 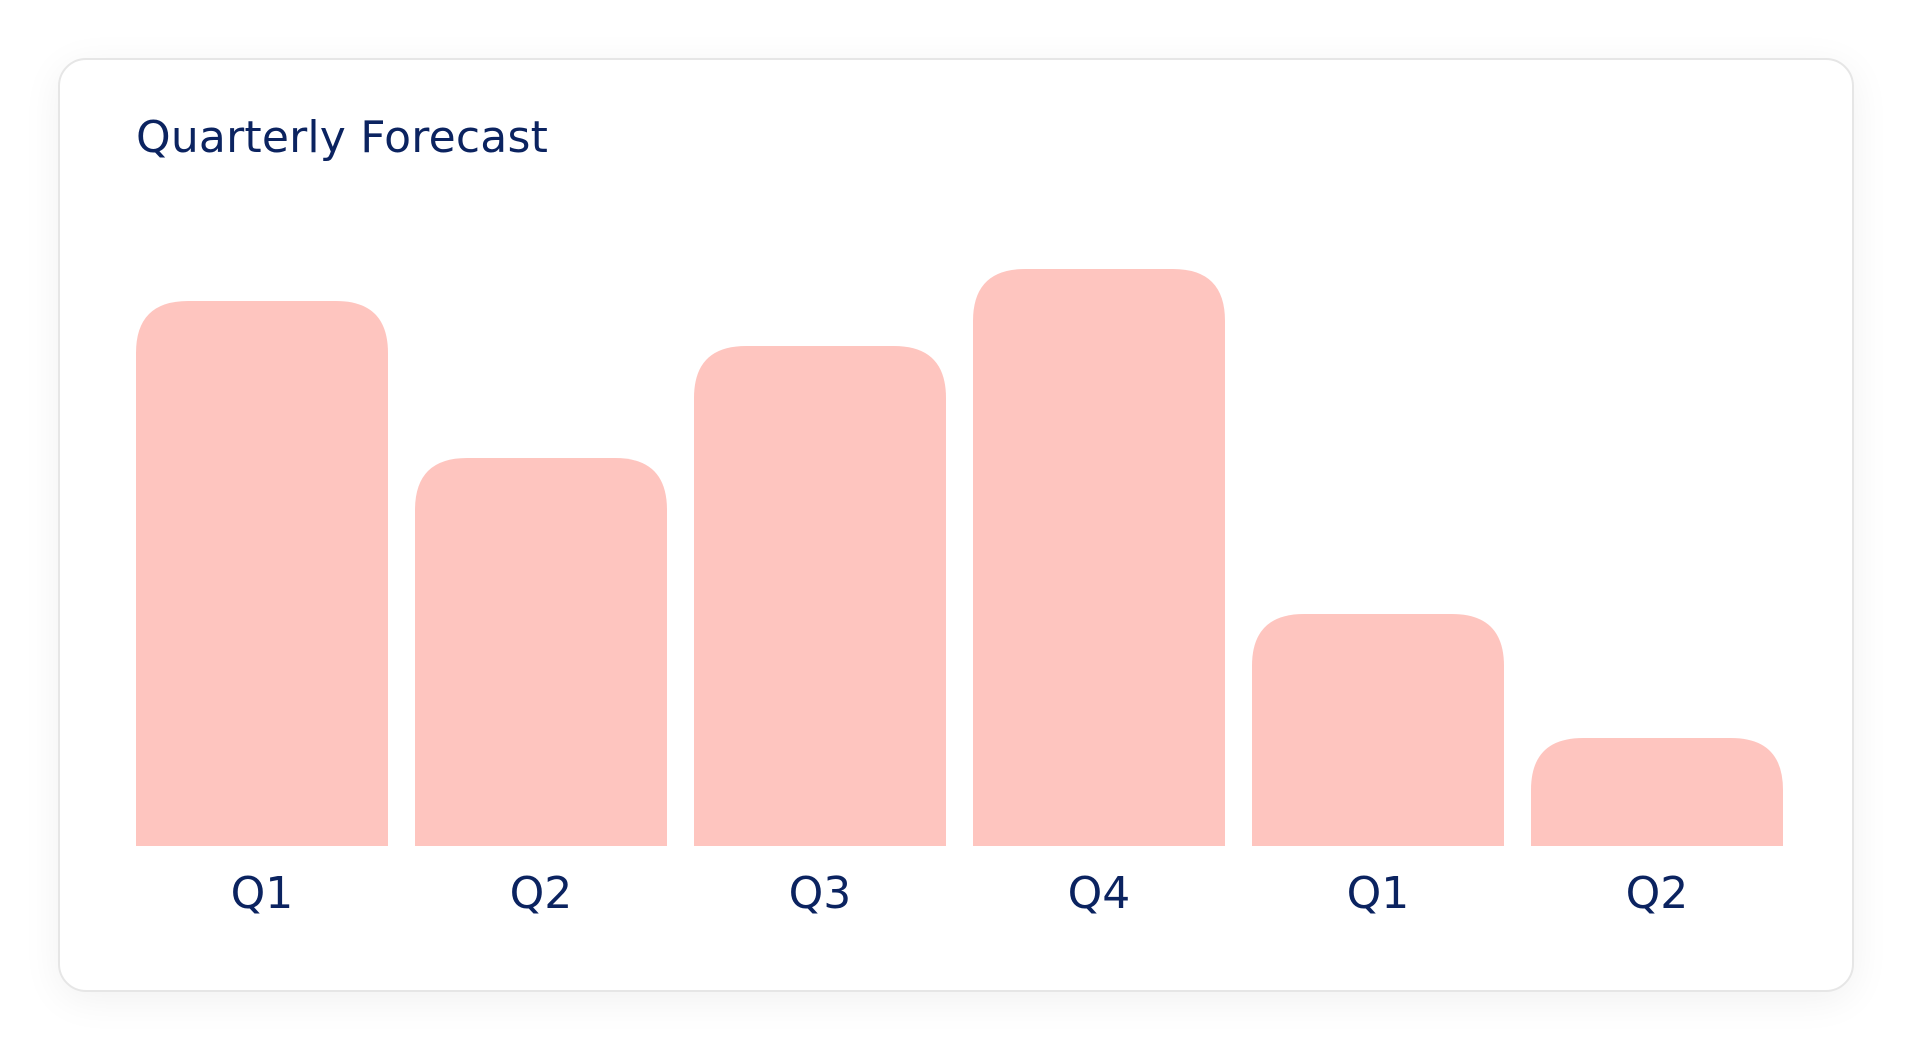 I want to click on x-tick-label-3: Q3, so click(x=820, y=893).